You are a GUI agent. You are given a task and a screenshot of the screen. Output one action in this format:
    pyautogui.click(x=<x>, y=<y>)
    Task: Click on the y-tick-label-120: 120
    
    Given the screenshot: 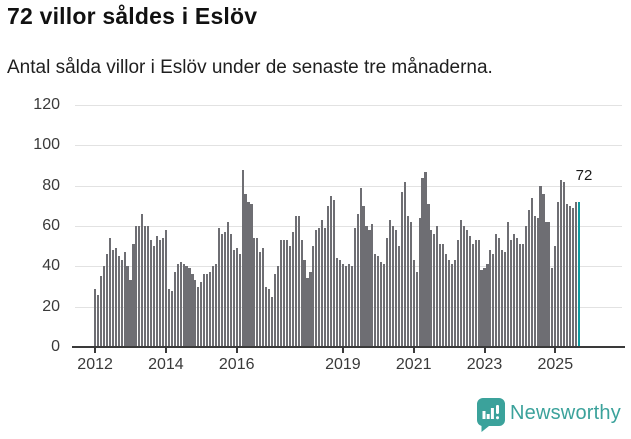 What is the action you would take?
    pyautogui.click(x=46, y=104)
    